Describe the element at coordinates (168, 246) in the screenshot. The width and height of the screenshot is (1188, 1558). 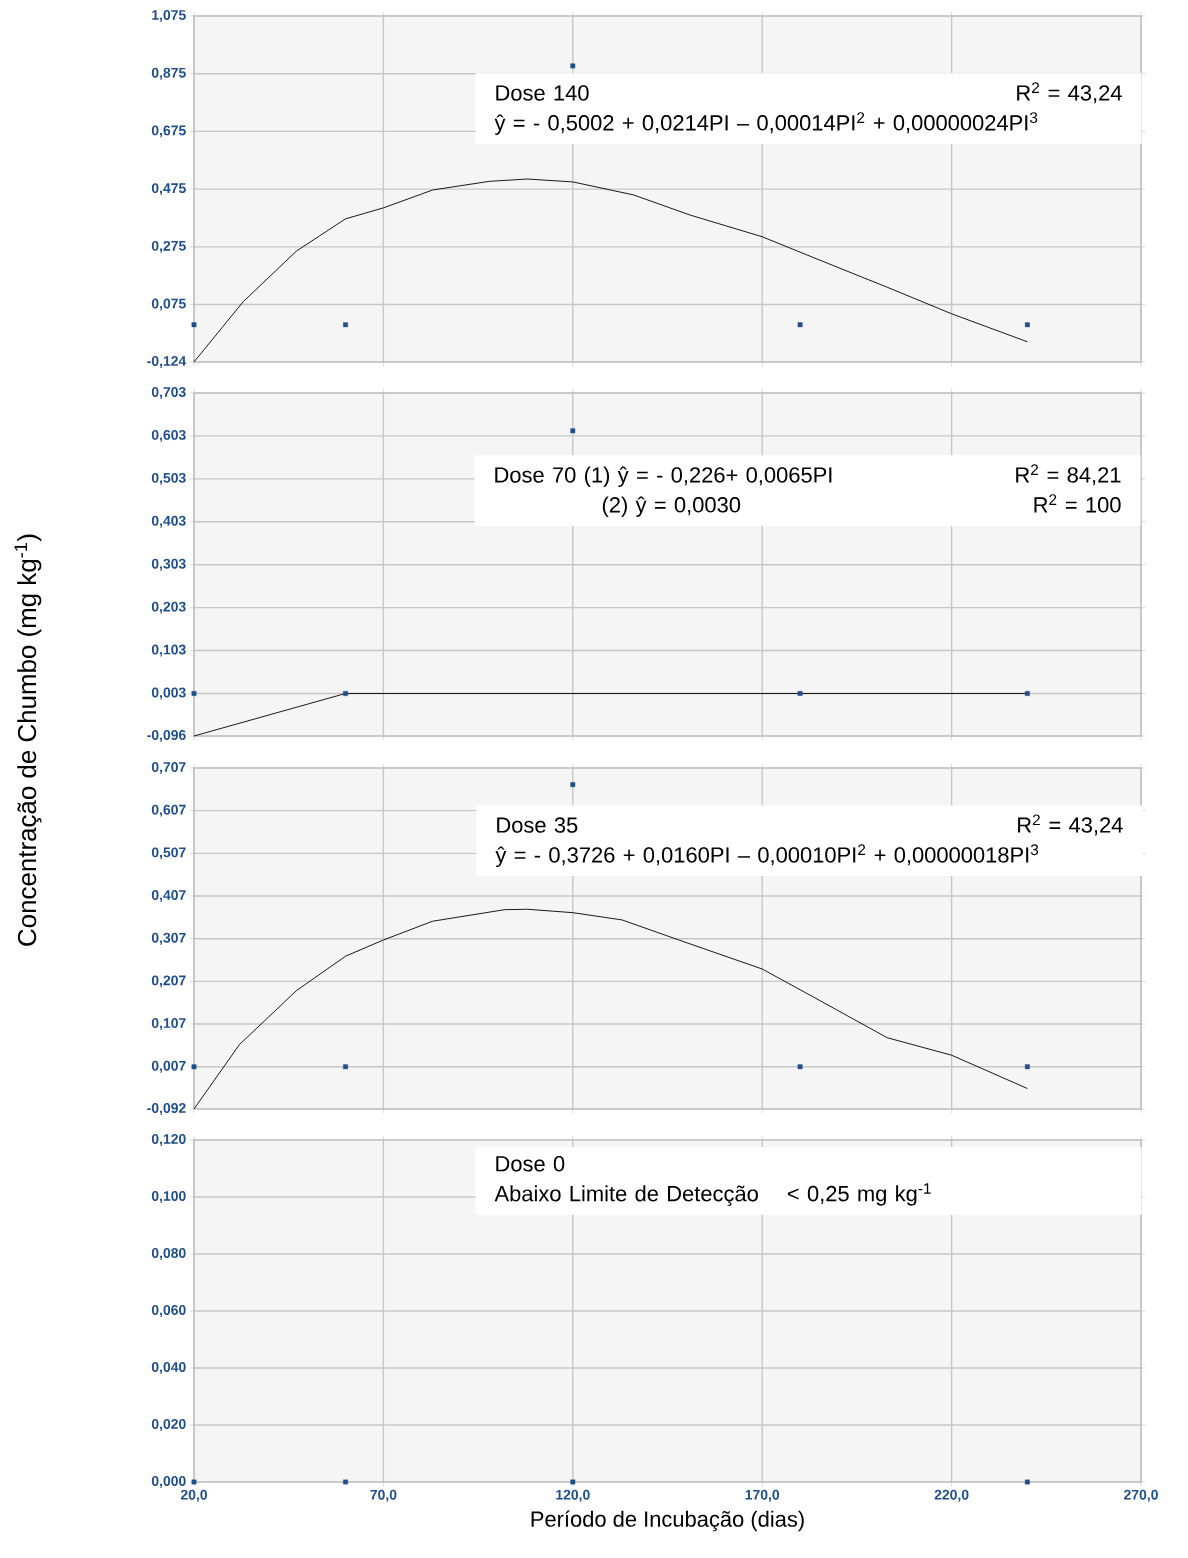
I see `y-tick-label: 0,275` at that location.